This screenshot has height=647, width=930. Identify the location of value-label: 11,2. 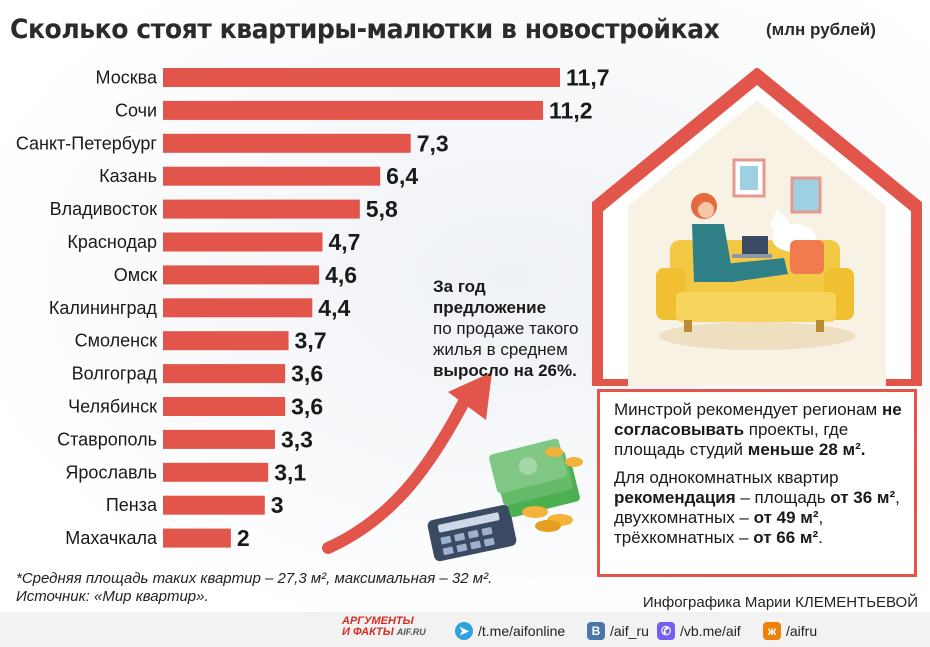
(571, 110).